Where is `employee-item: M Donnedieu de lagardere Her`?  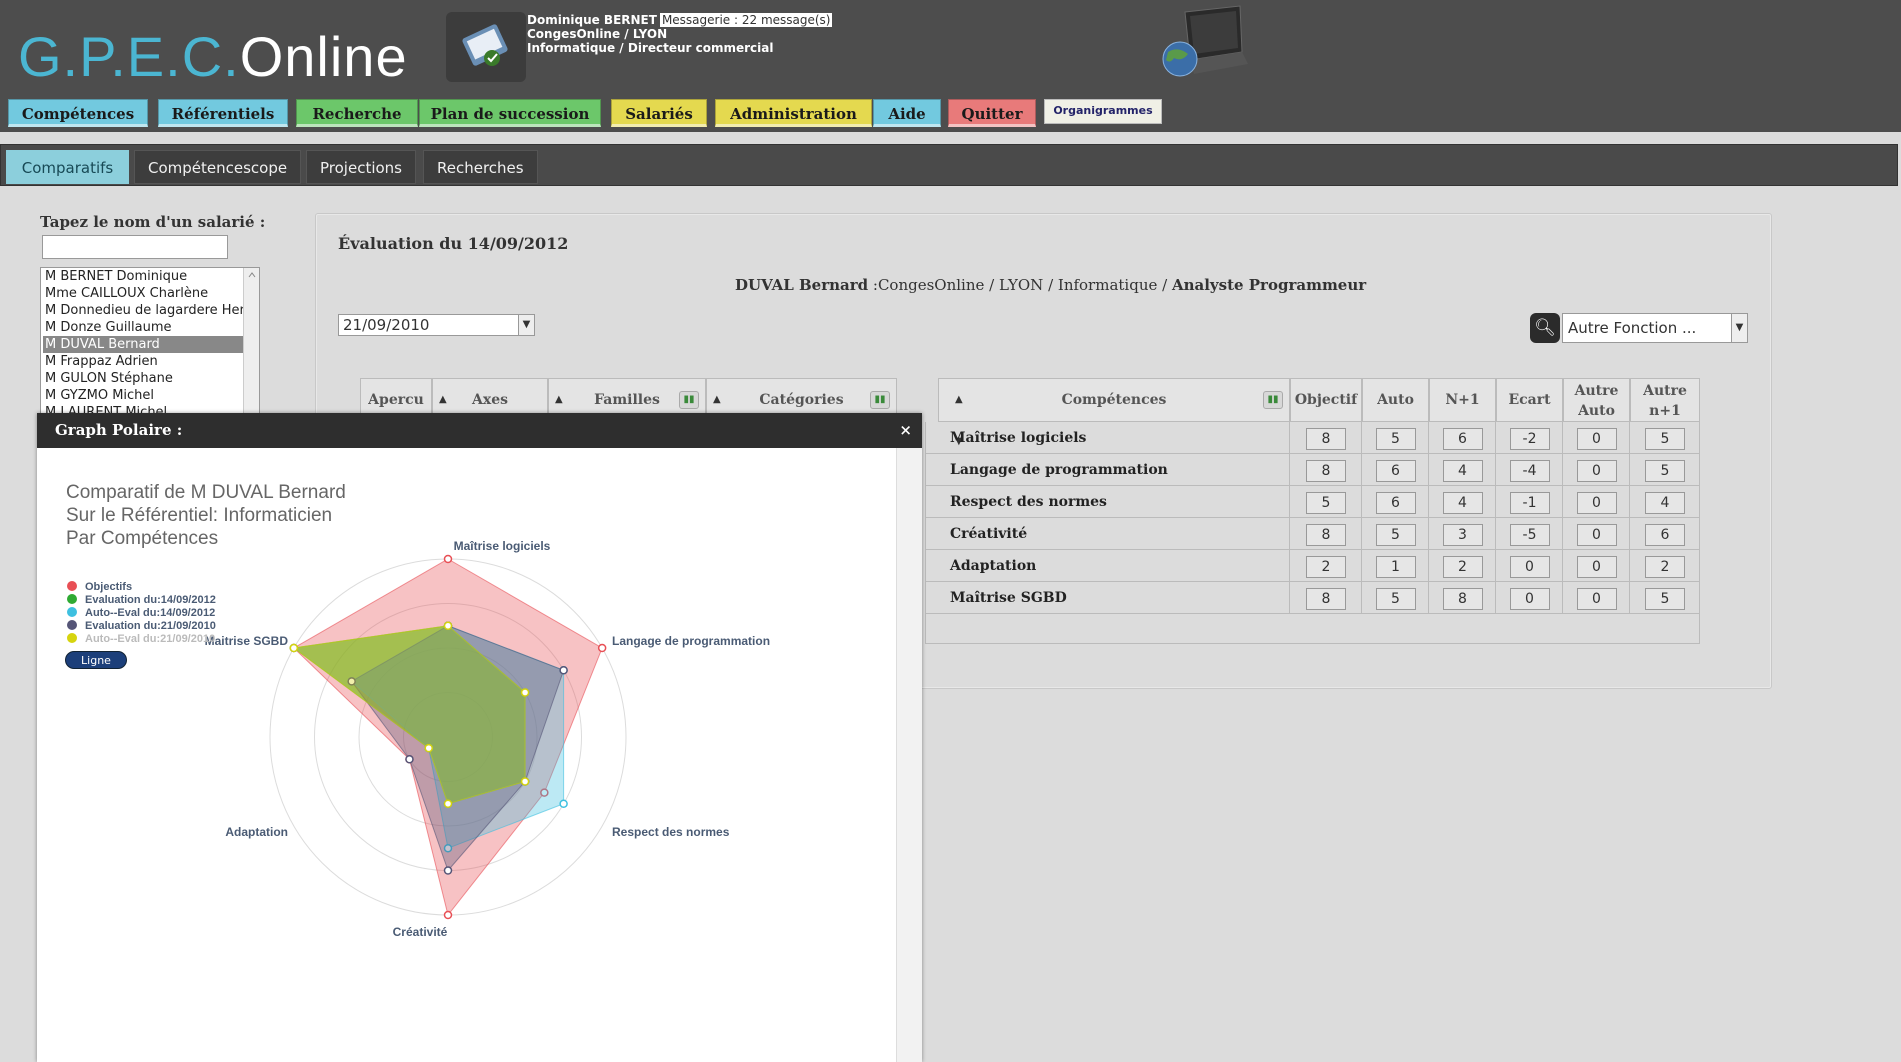
employee-item: M Donnedieu de lagardere Her is located at coordinates (144, 310).